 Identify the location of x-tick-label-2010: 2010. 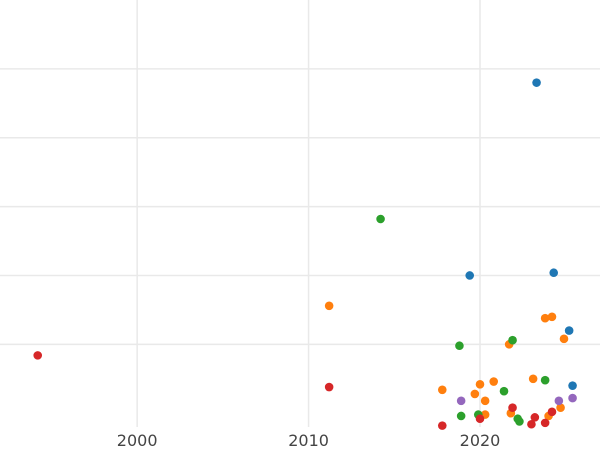
(308, 440).